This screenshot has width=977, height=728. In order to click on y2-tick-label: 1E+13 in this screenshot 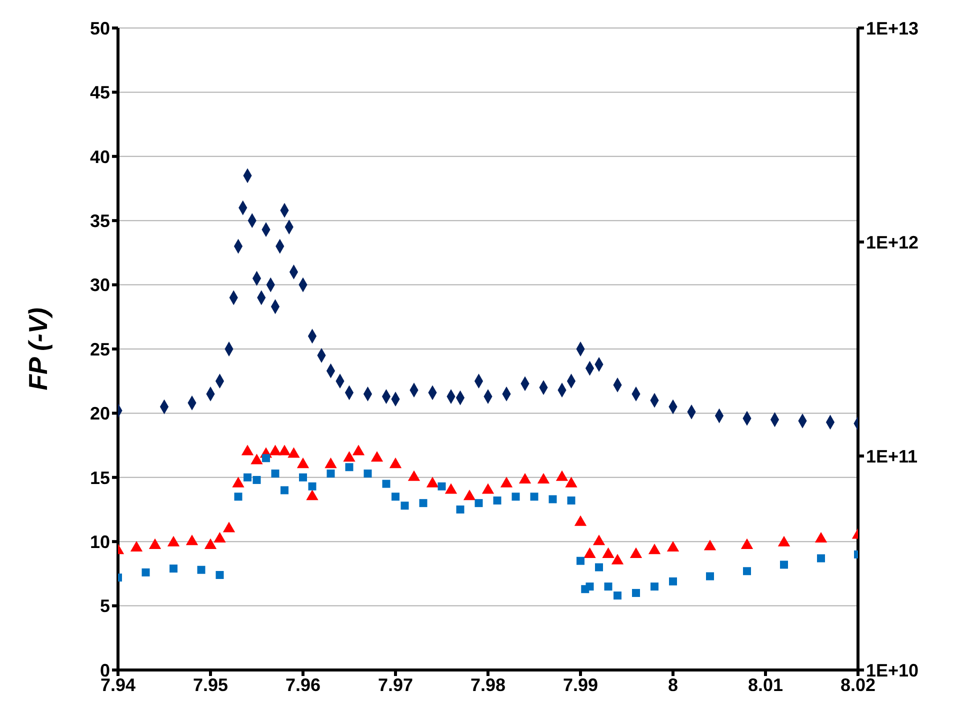, I will do `click(892, 28)`.